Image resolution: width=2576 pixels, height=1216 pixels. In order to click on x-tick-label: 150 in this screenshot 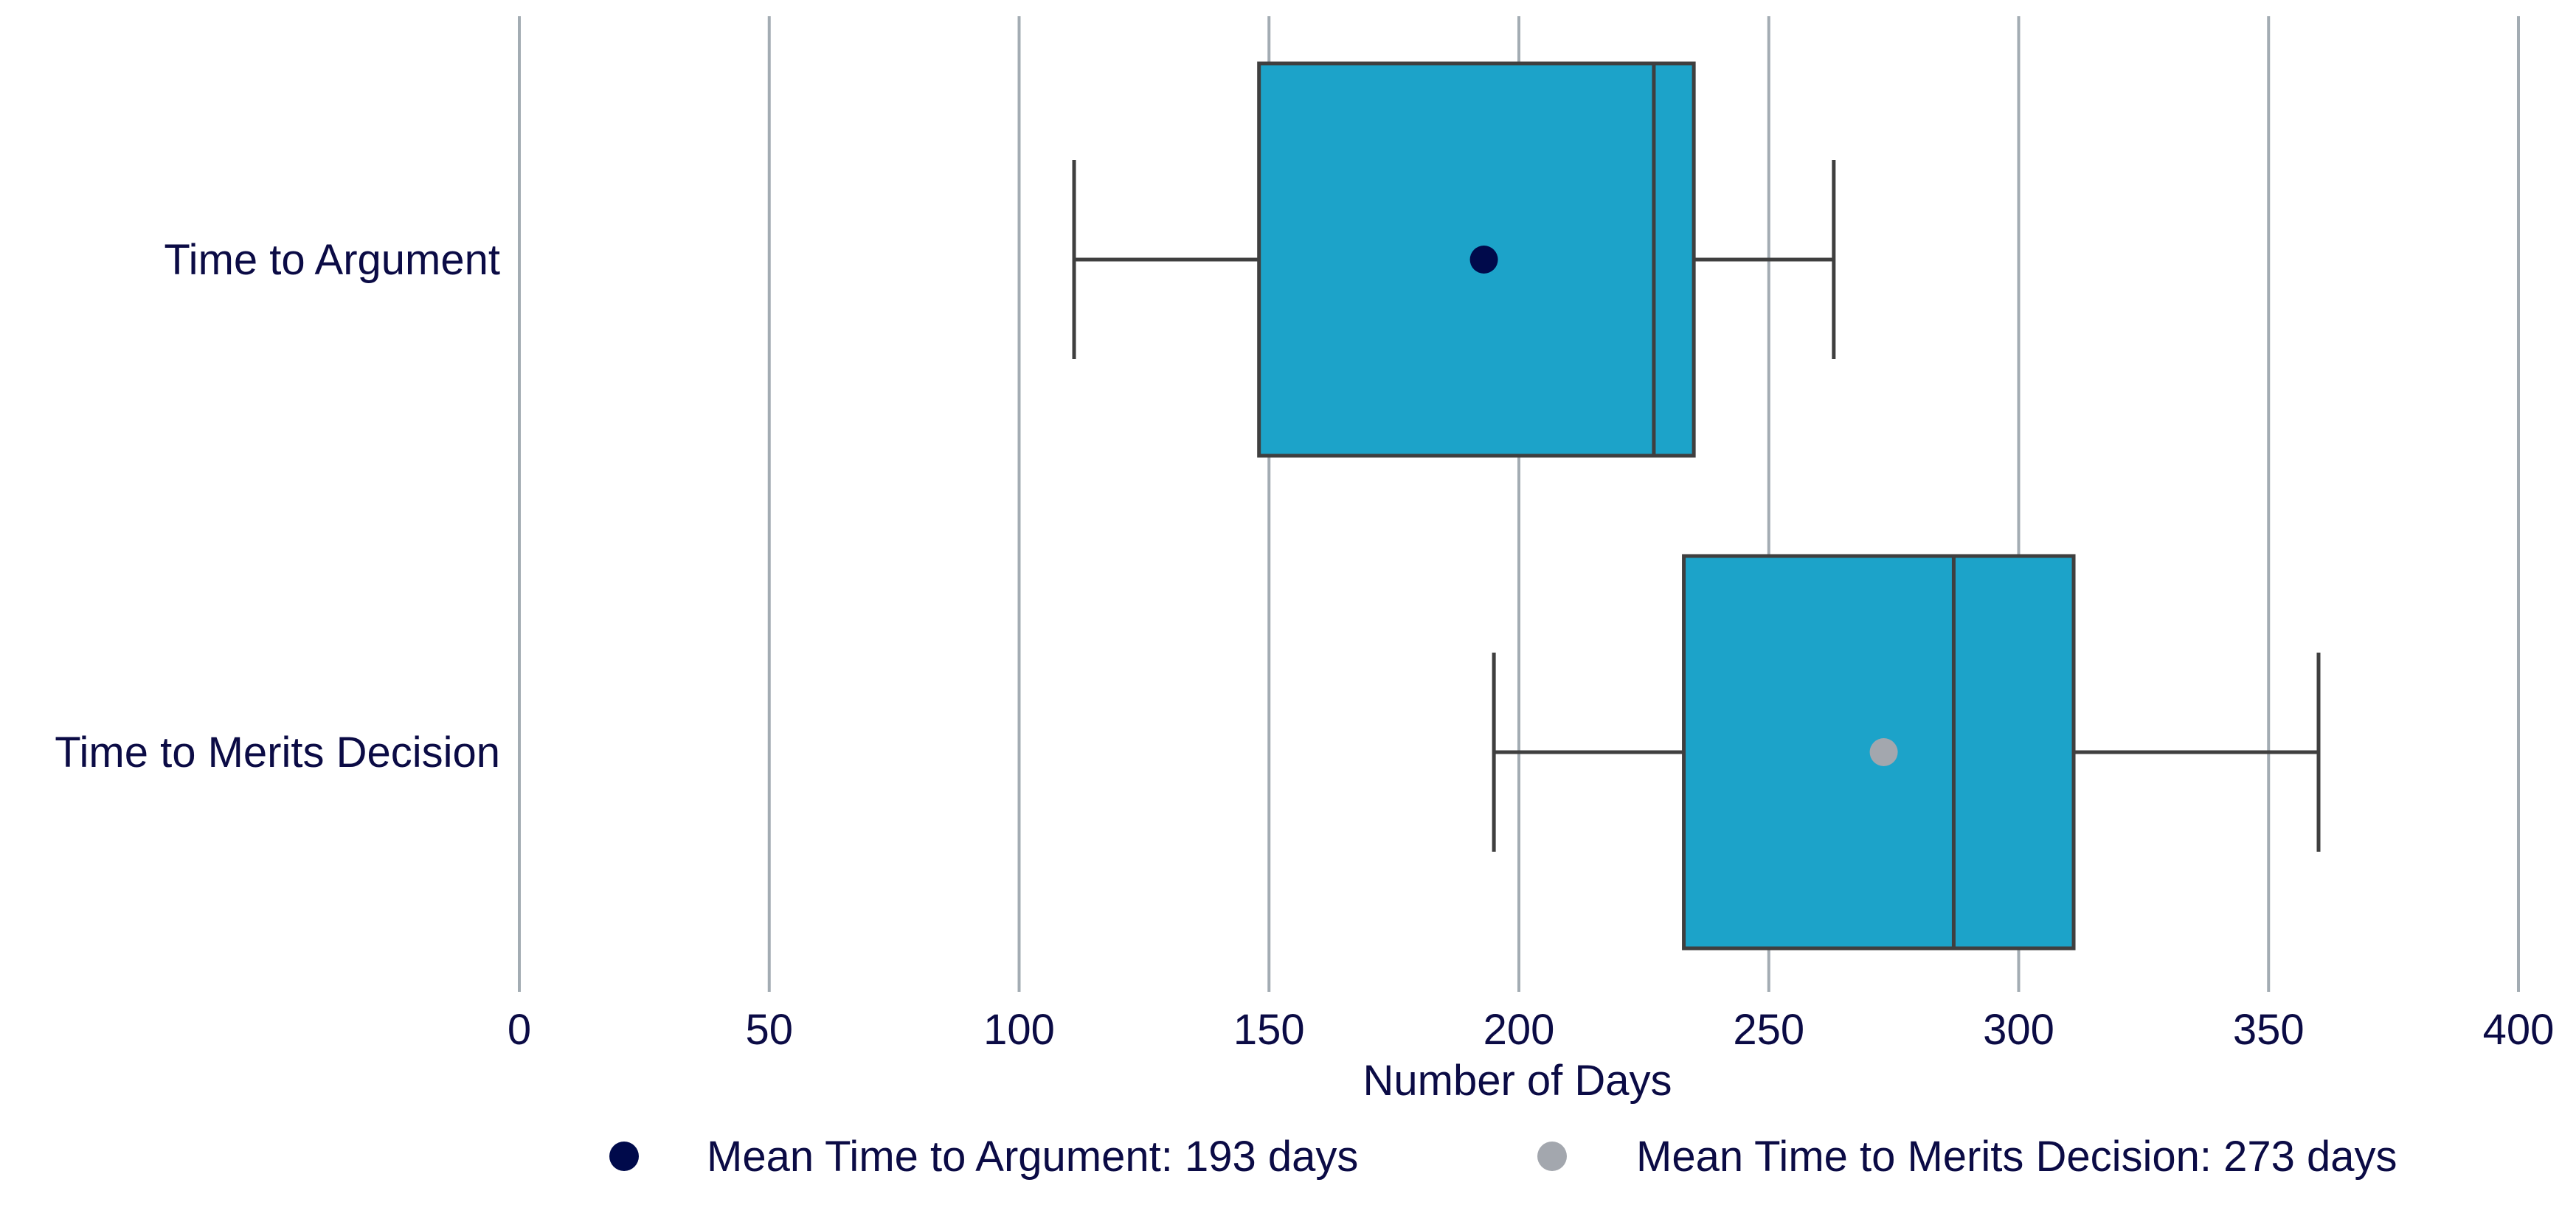, I will do `click(1269, 1030)`.